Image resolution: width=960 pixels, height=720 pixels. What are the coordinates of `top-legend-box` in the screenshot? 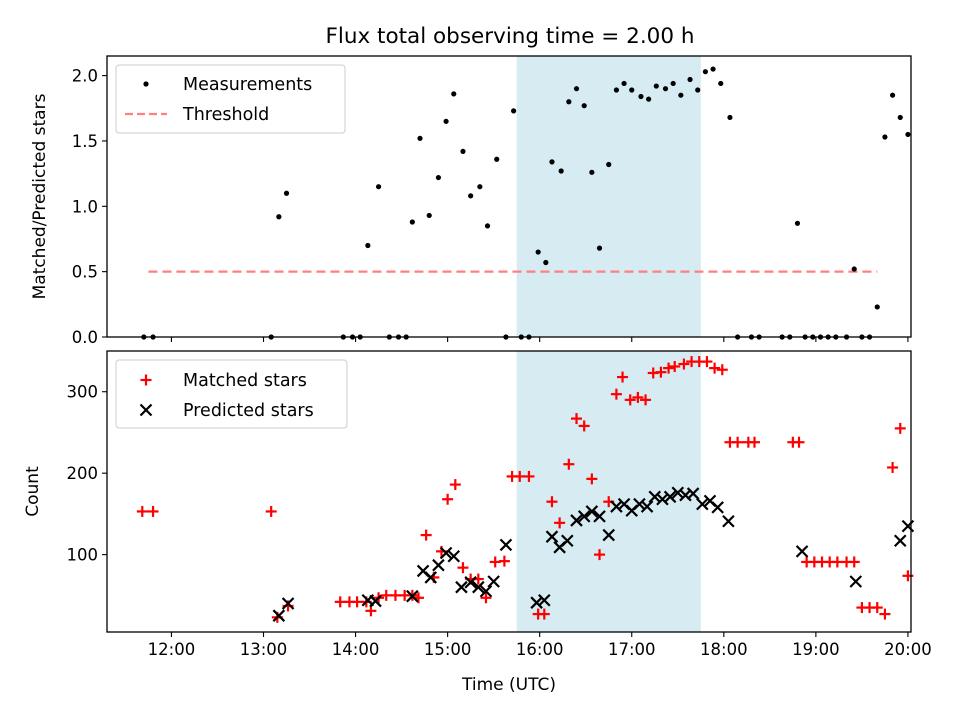 It's located at (230, 99).